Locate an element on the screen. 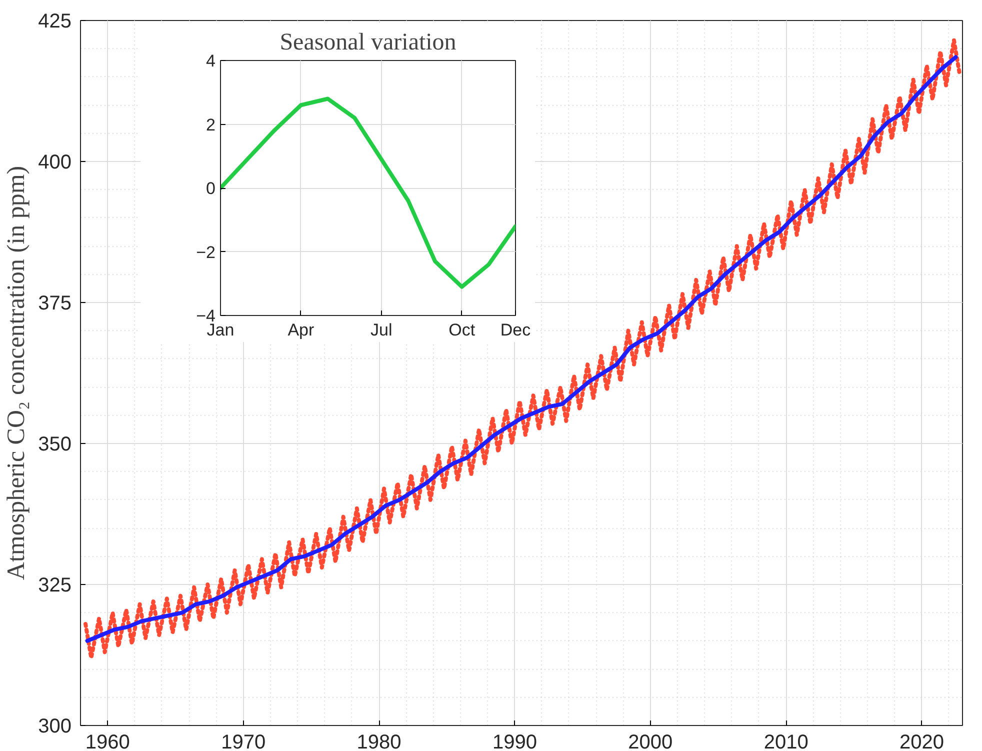 The width and height of the screenshot is (982, 751). x-tick-label: Oct is located at coordinates (462, 330).